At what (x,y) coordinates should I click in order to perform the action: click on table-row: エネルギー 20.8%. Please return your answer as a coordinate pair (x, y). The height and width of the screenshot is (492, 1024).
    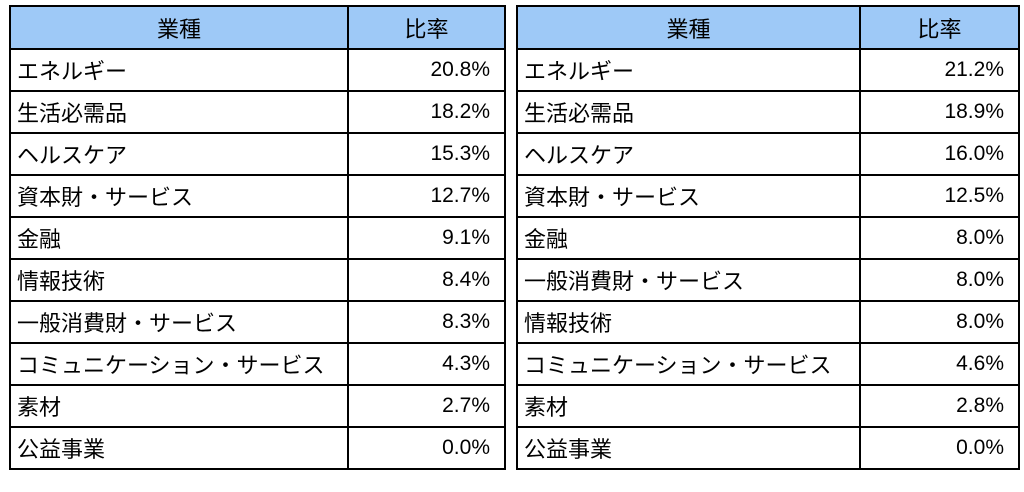
    Looking at the image, I should click on (257, 70).